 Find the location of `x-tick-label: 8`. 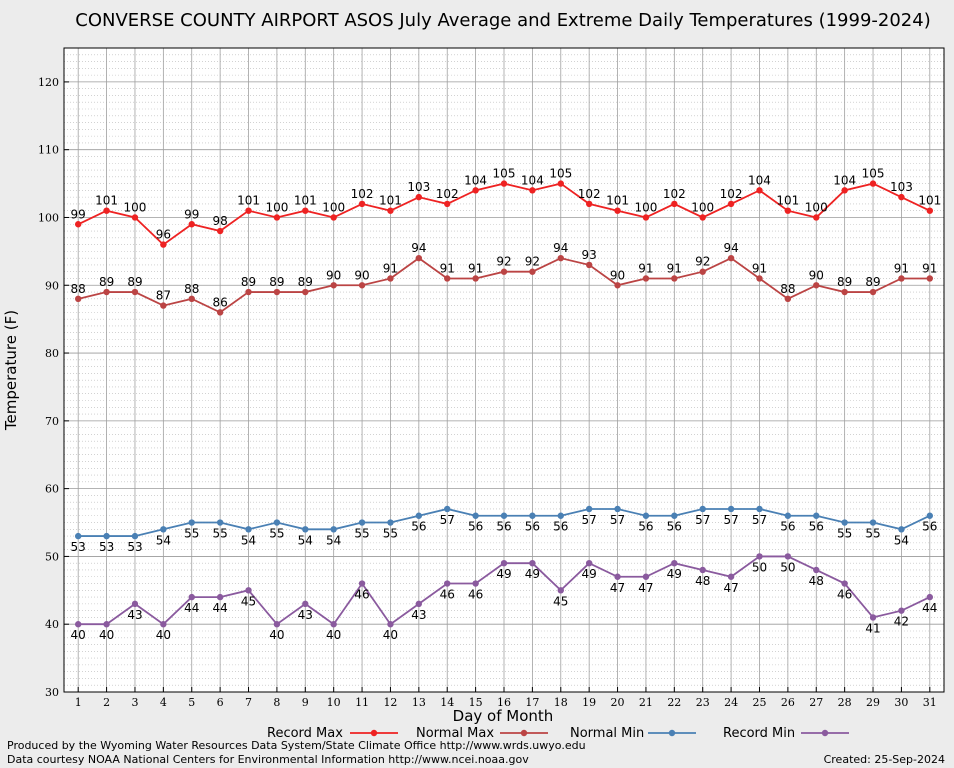

x-tick-label: 8 is located at coordinates (276, 702).